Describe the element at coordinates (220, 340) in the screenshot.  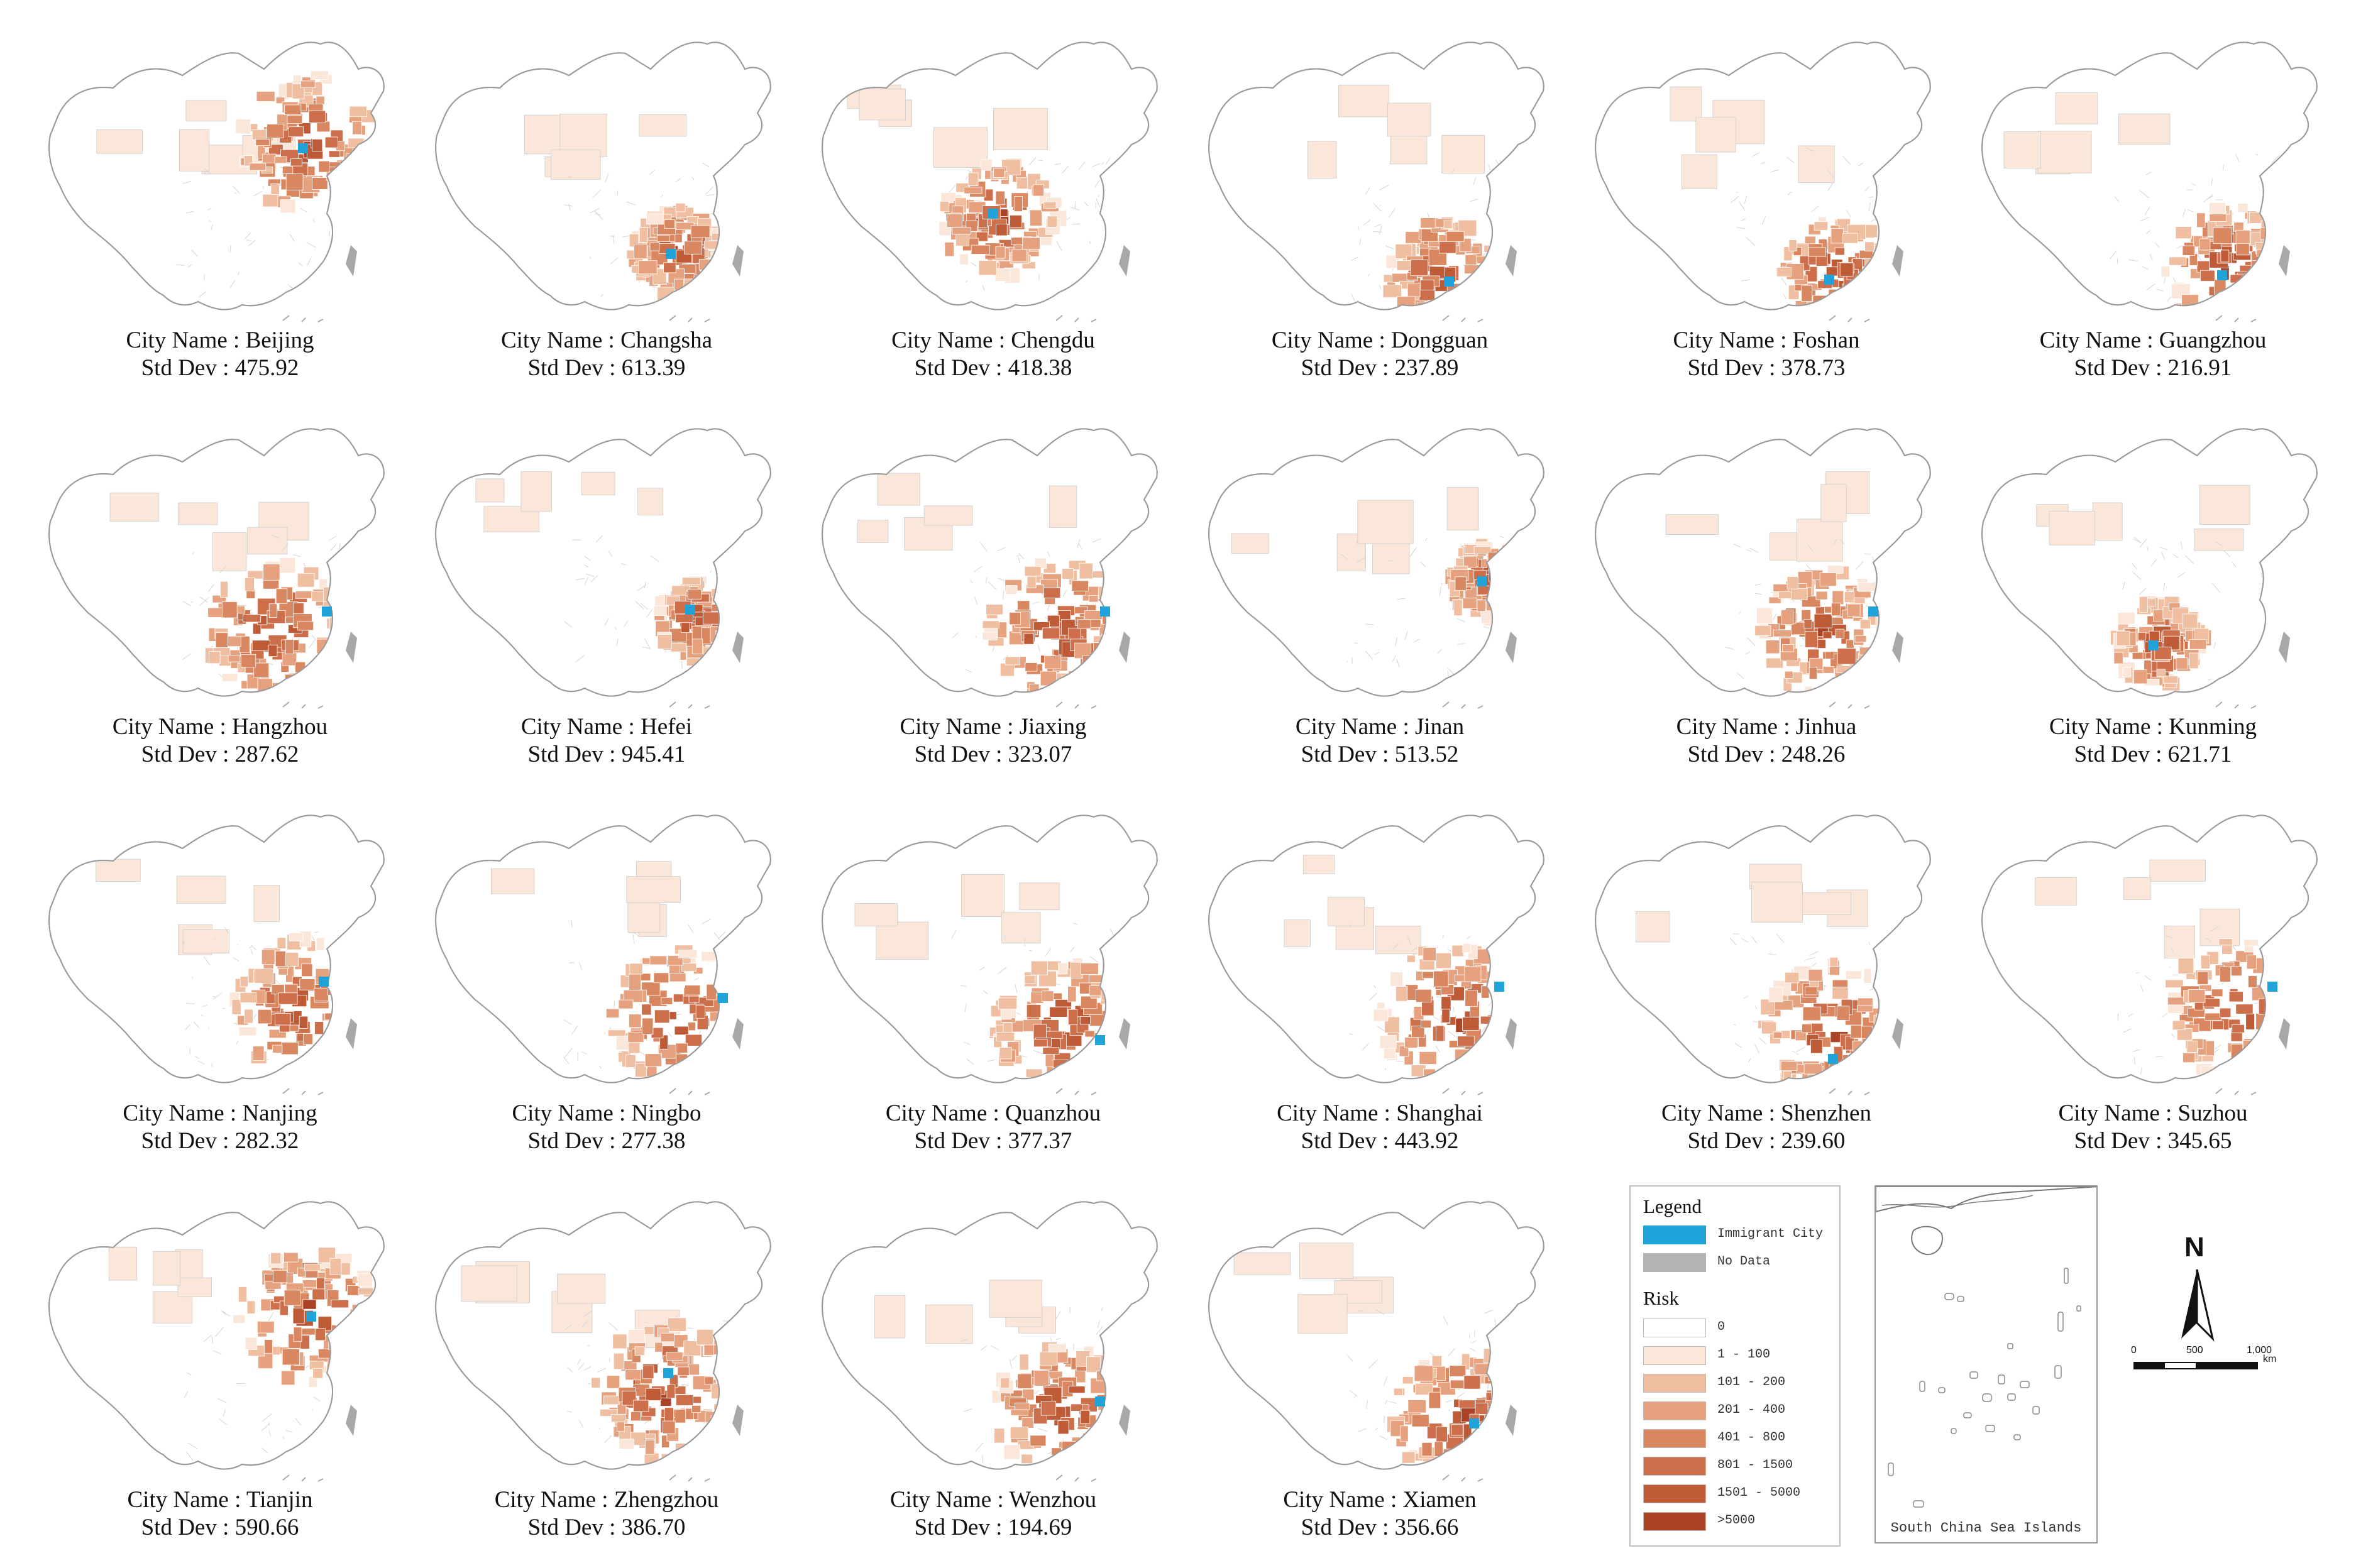
I see `city-name-label: City Name : Beijing` at that location.